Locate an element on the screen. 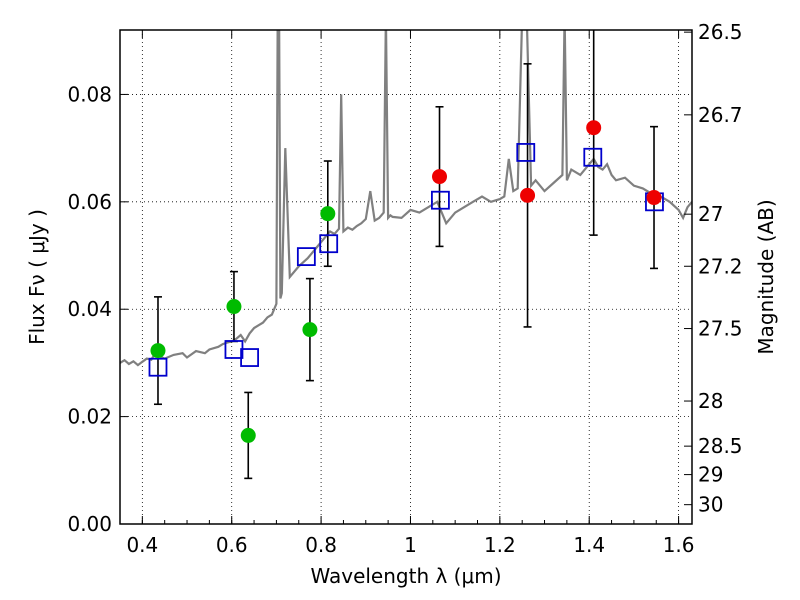 Image resolution: width=800 pixels, height=600 pixels. right-tick-label: 29 is located at coordinates (710, 475).